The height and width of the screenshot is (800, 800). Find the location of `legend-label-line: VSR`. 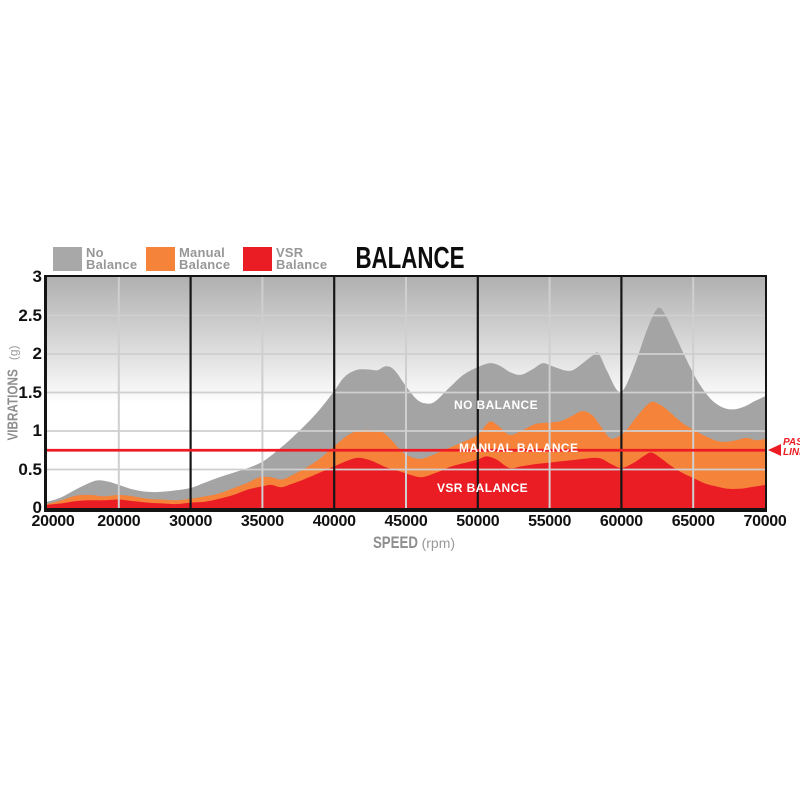

legend-label-line: VSR is located at coordinates (290, 252).